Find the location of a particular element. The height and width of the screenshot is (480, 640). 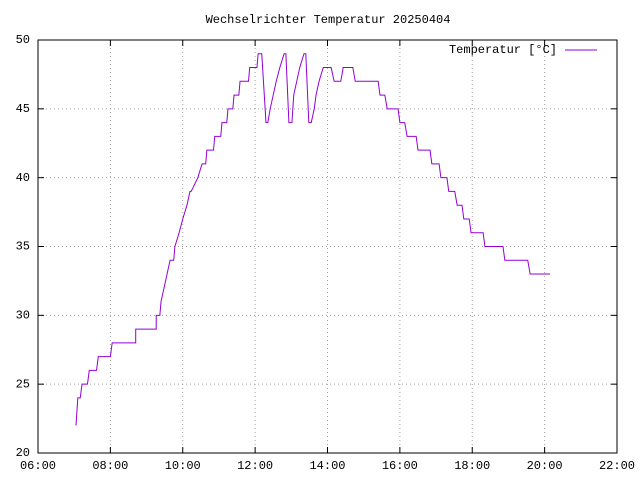

y-tick-label: 45 is located at coordinates (23, 109).